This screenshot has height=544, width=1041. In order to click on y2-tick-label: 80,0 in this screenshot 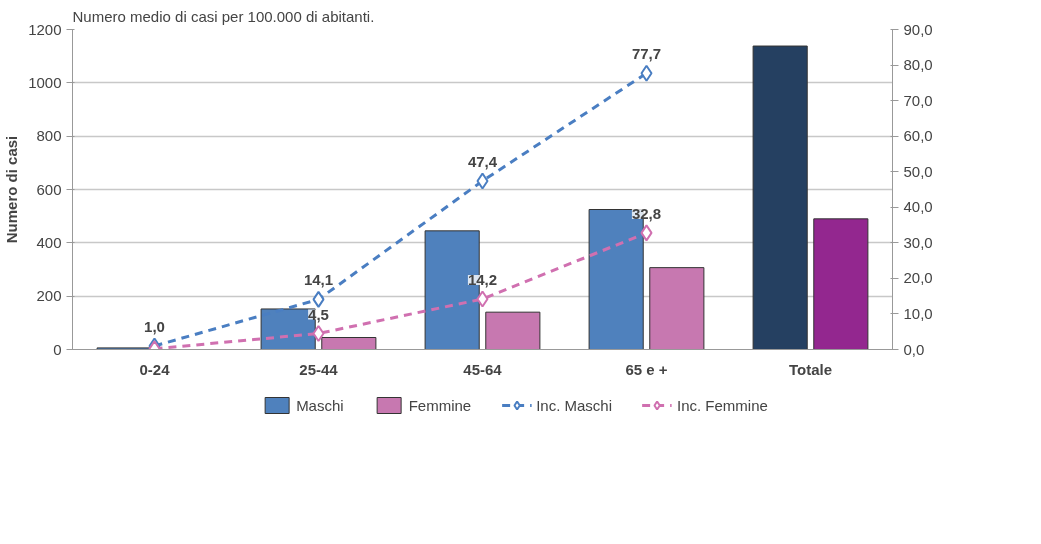, I will do `click(918, 65)`.